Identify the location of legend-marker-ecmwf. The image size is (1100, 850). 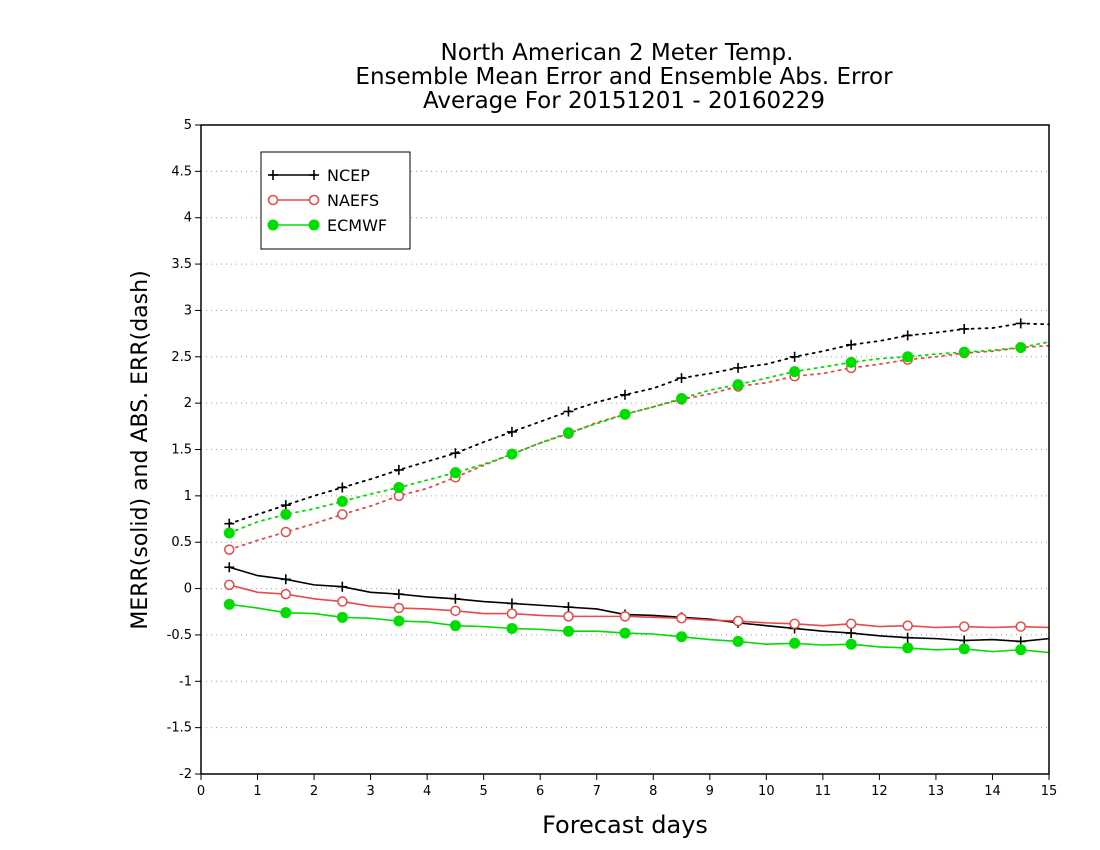
(273, 225).